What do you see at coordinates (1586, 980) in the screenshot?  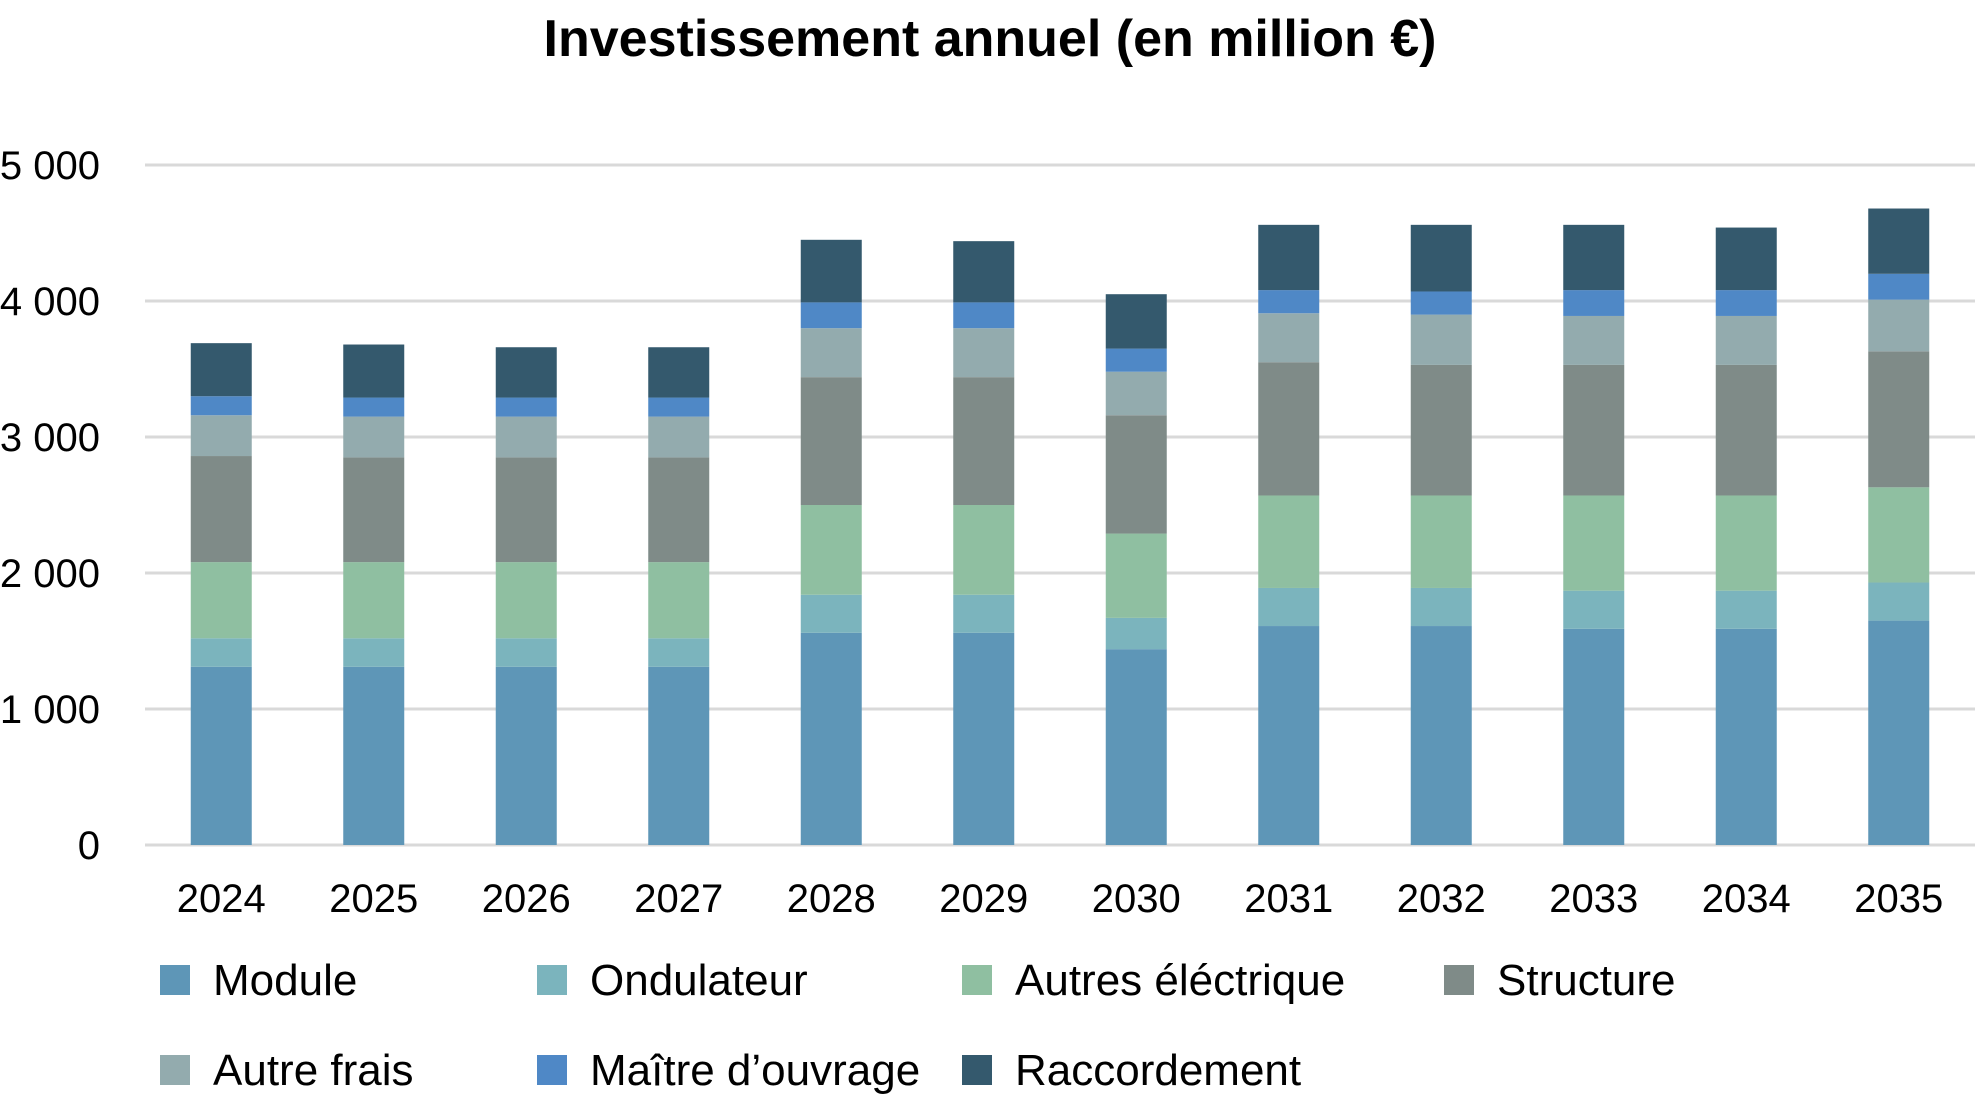 I see `legend-label: Structure` at bounding box center [1586, 980].